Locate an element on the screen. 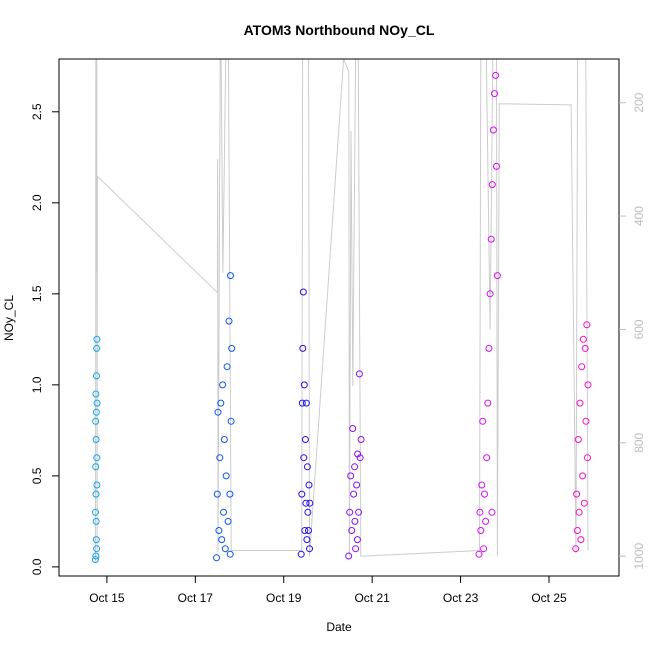  x-tick-label: Oct 21 is located at coordinates (372, 598).